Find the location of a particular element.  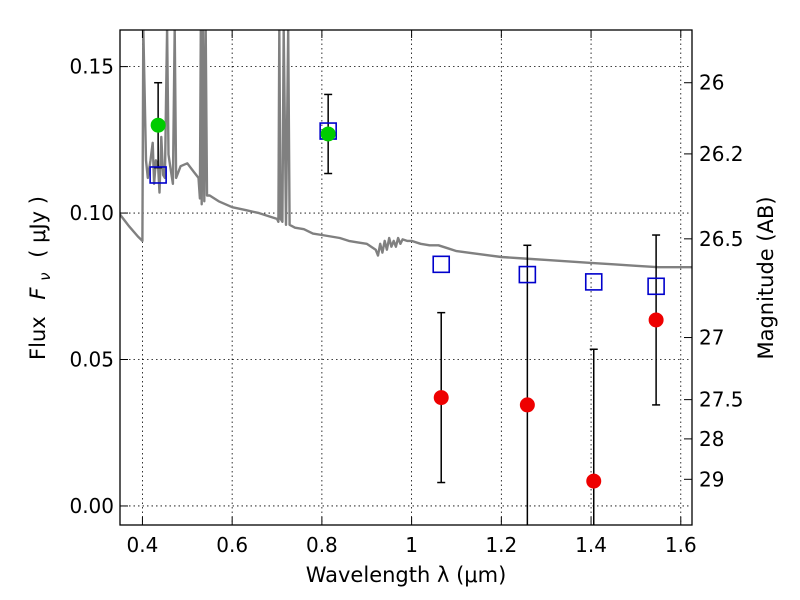

y-tick-label: 0.00 is located at coordinates (91, 506).